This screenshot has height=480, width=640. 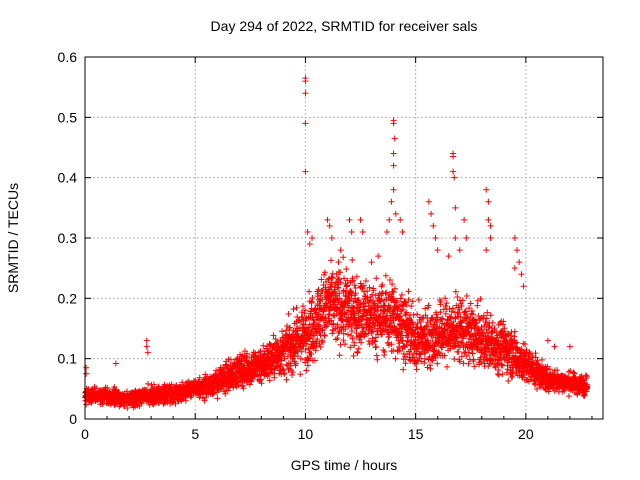 I want to click on x-tick-label: 10, so click(x=306, y=434).